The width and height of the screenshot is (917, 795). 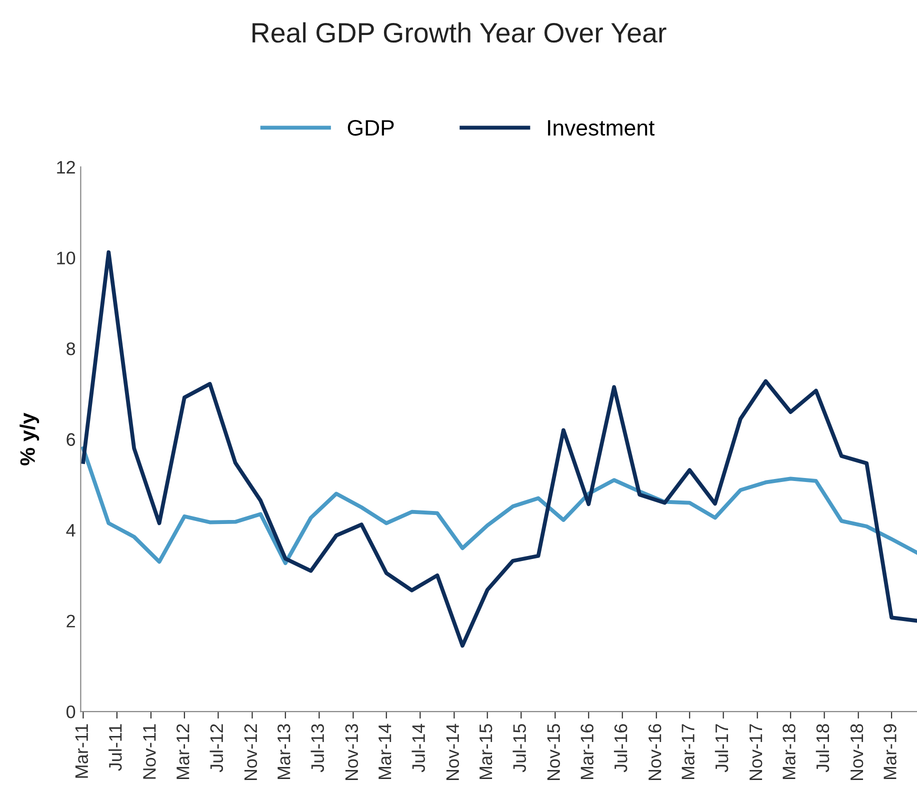 I want to click on y-tick-label: 4, so click(x=71, y=530).